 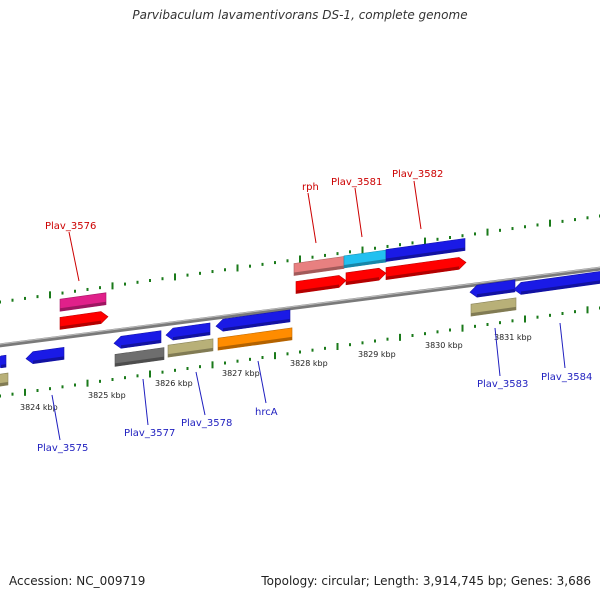 What do you see at coordinates (417, 174) in the screenshot?
I see `gene-label: Plav_3582` at bounding box center [417, 174].